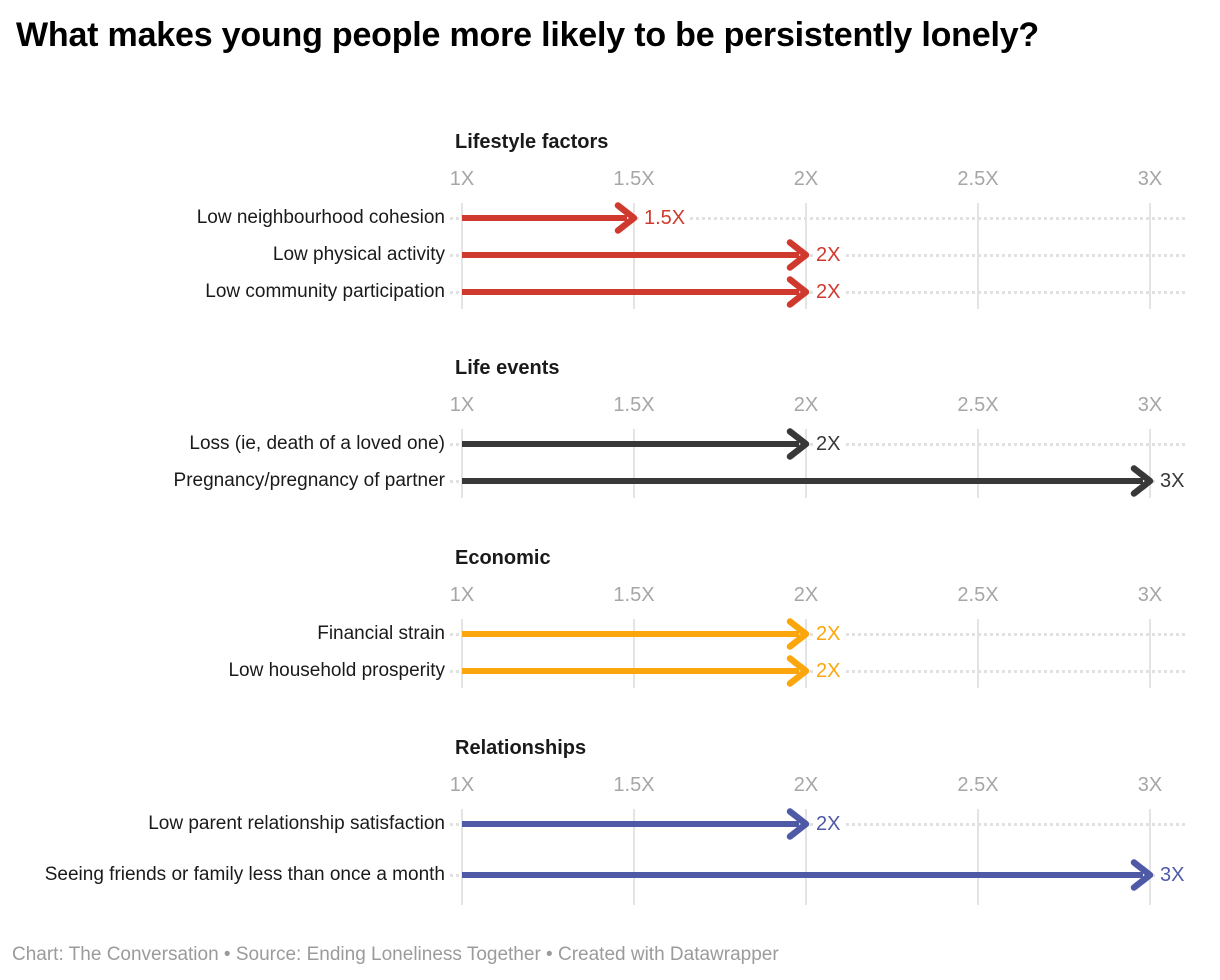  What do you see at coordinates (317, 444) in the screenshot?
I see `row-category-label: Loss (ie, death of a loved one)` at bounding box center [317, 444].